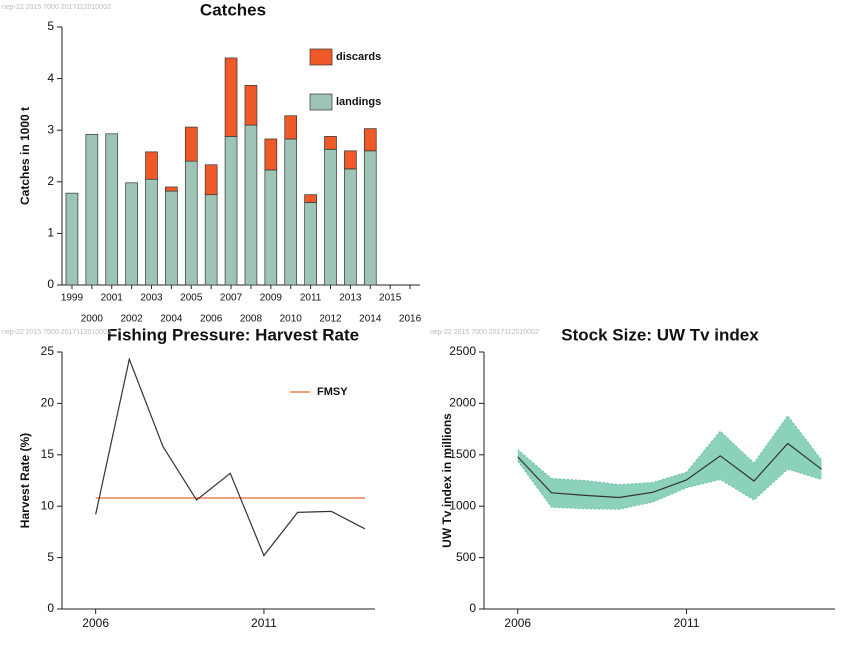 This screenshot has width=850, height=650. Describe the element at coordinates (131, 319) in the screenshot. I see `x-tick-label: 2002` at that location.